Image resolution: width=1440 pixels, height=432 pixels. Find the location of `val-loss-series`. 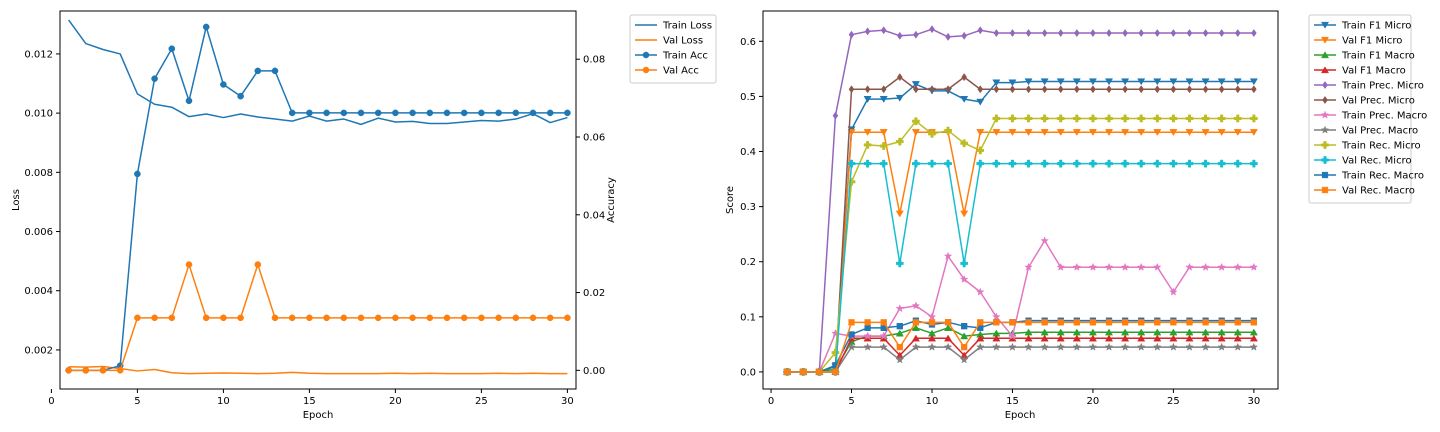

val-loss-series is located at coordinates (318, 370).